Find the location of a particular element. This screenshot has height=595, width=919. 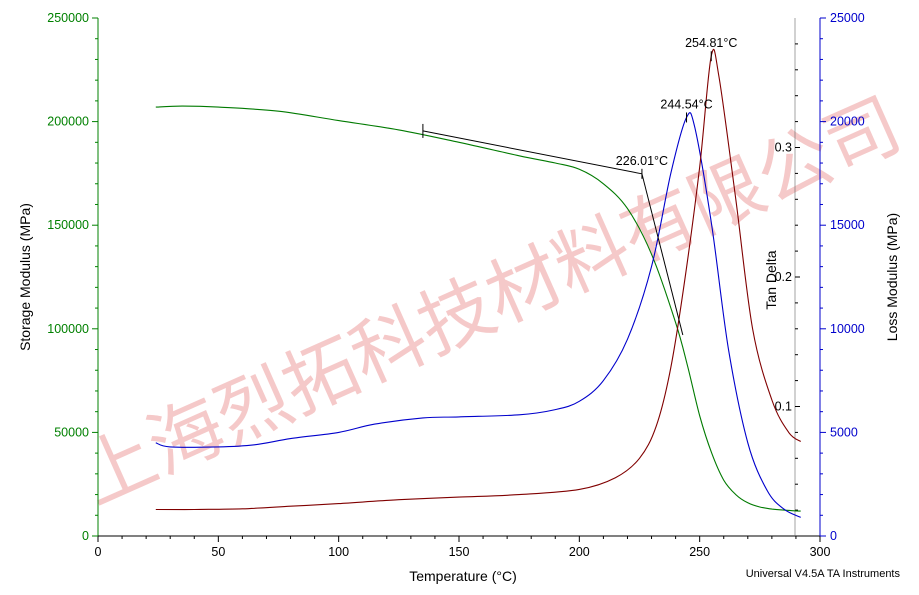

x-tick-label: 50 is located at coordinates (218, 552).